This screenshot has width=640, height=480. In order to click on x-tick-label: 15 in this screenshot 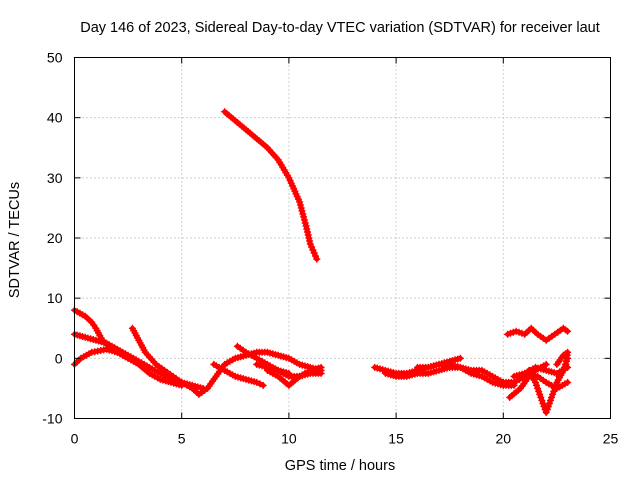, I will do `click(396, 439)`.